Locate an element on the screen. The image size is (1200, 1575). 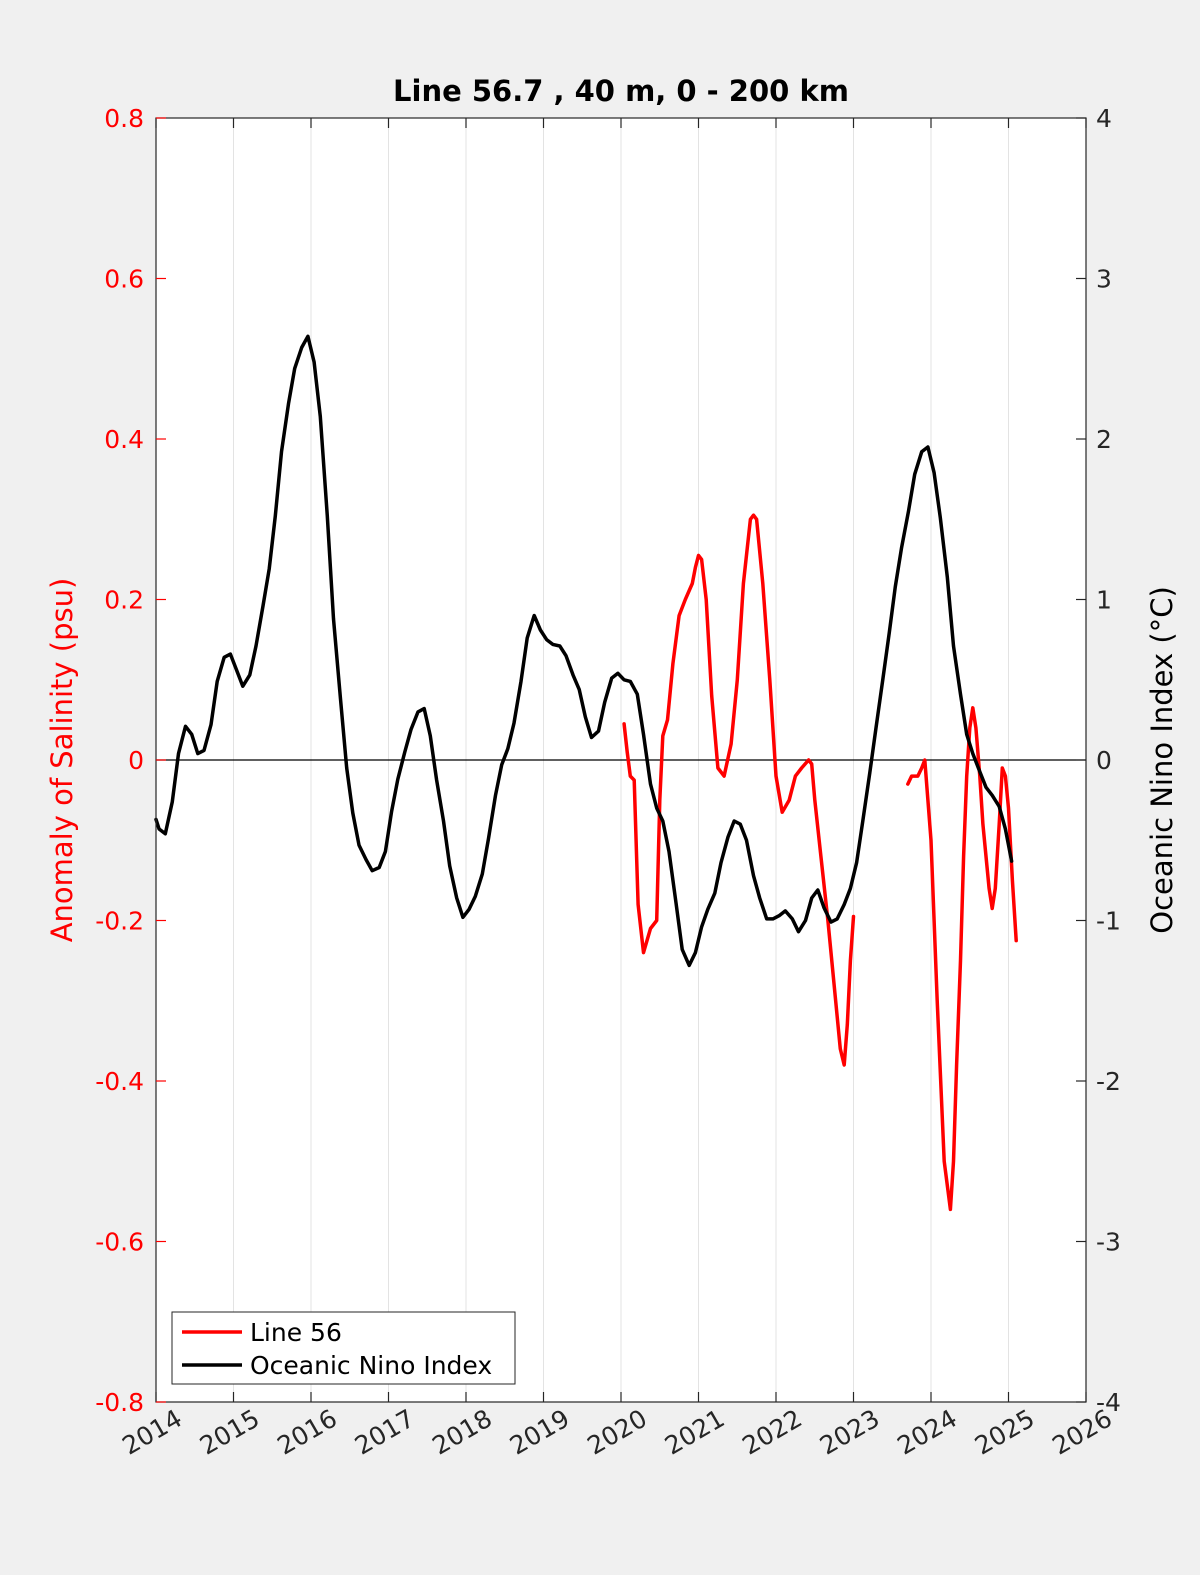
legend: Line 56 Oceanic Nino Index is located at coordinates (343, 1348).